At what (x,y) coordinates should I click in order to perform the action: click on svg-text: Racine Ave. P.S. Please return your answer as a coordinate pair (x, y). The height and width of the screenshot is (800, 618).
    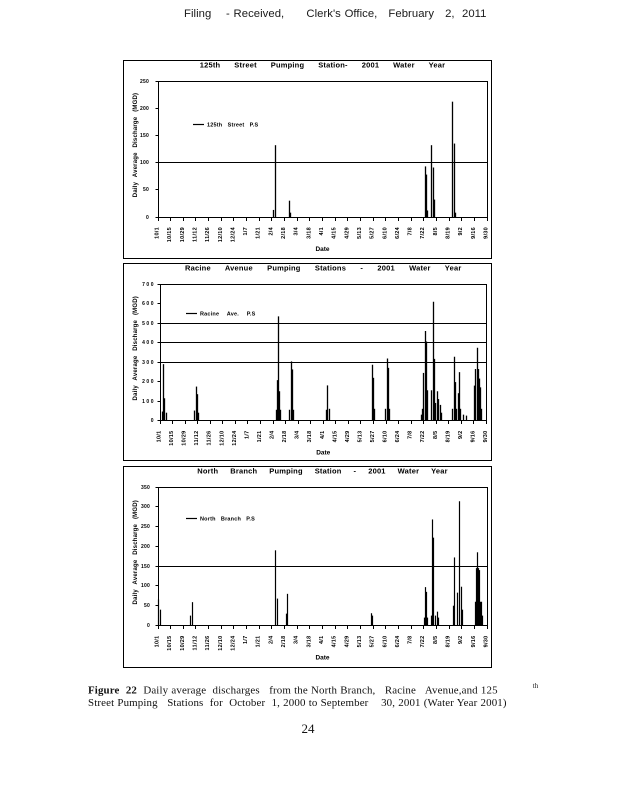
    Looking at the image, I should click on (228, 314).